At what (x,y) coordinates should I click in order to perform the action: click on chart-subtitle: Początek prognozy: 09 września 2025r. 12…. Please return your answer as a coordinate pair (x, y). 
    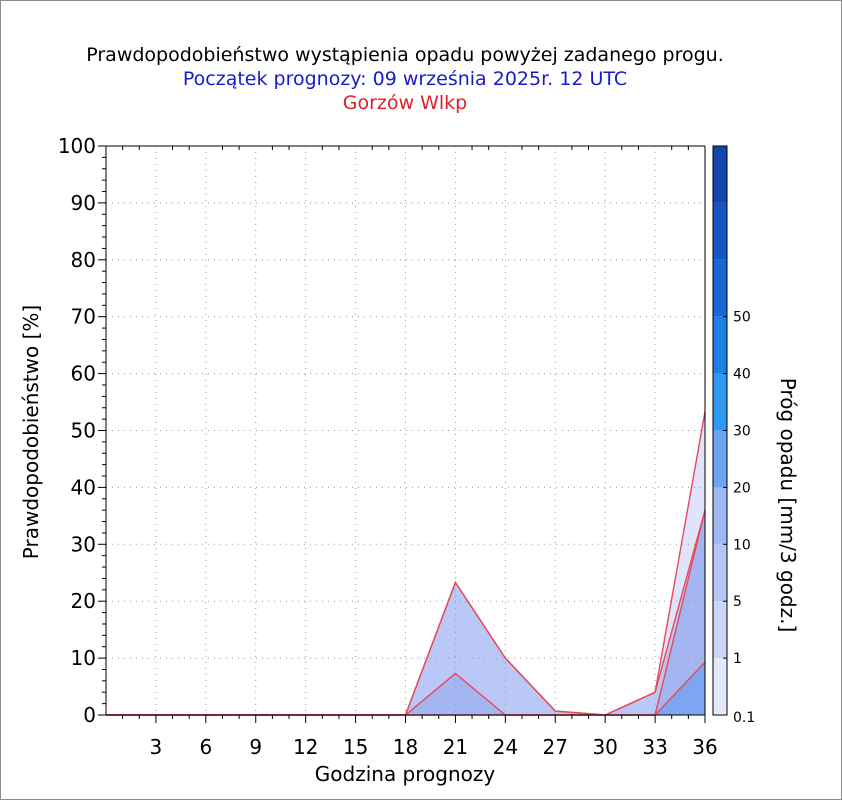
    Looking at the image, I should click on (405, 79).